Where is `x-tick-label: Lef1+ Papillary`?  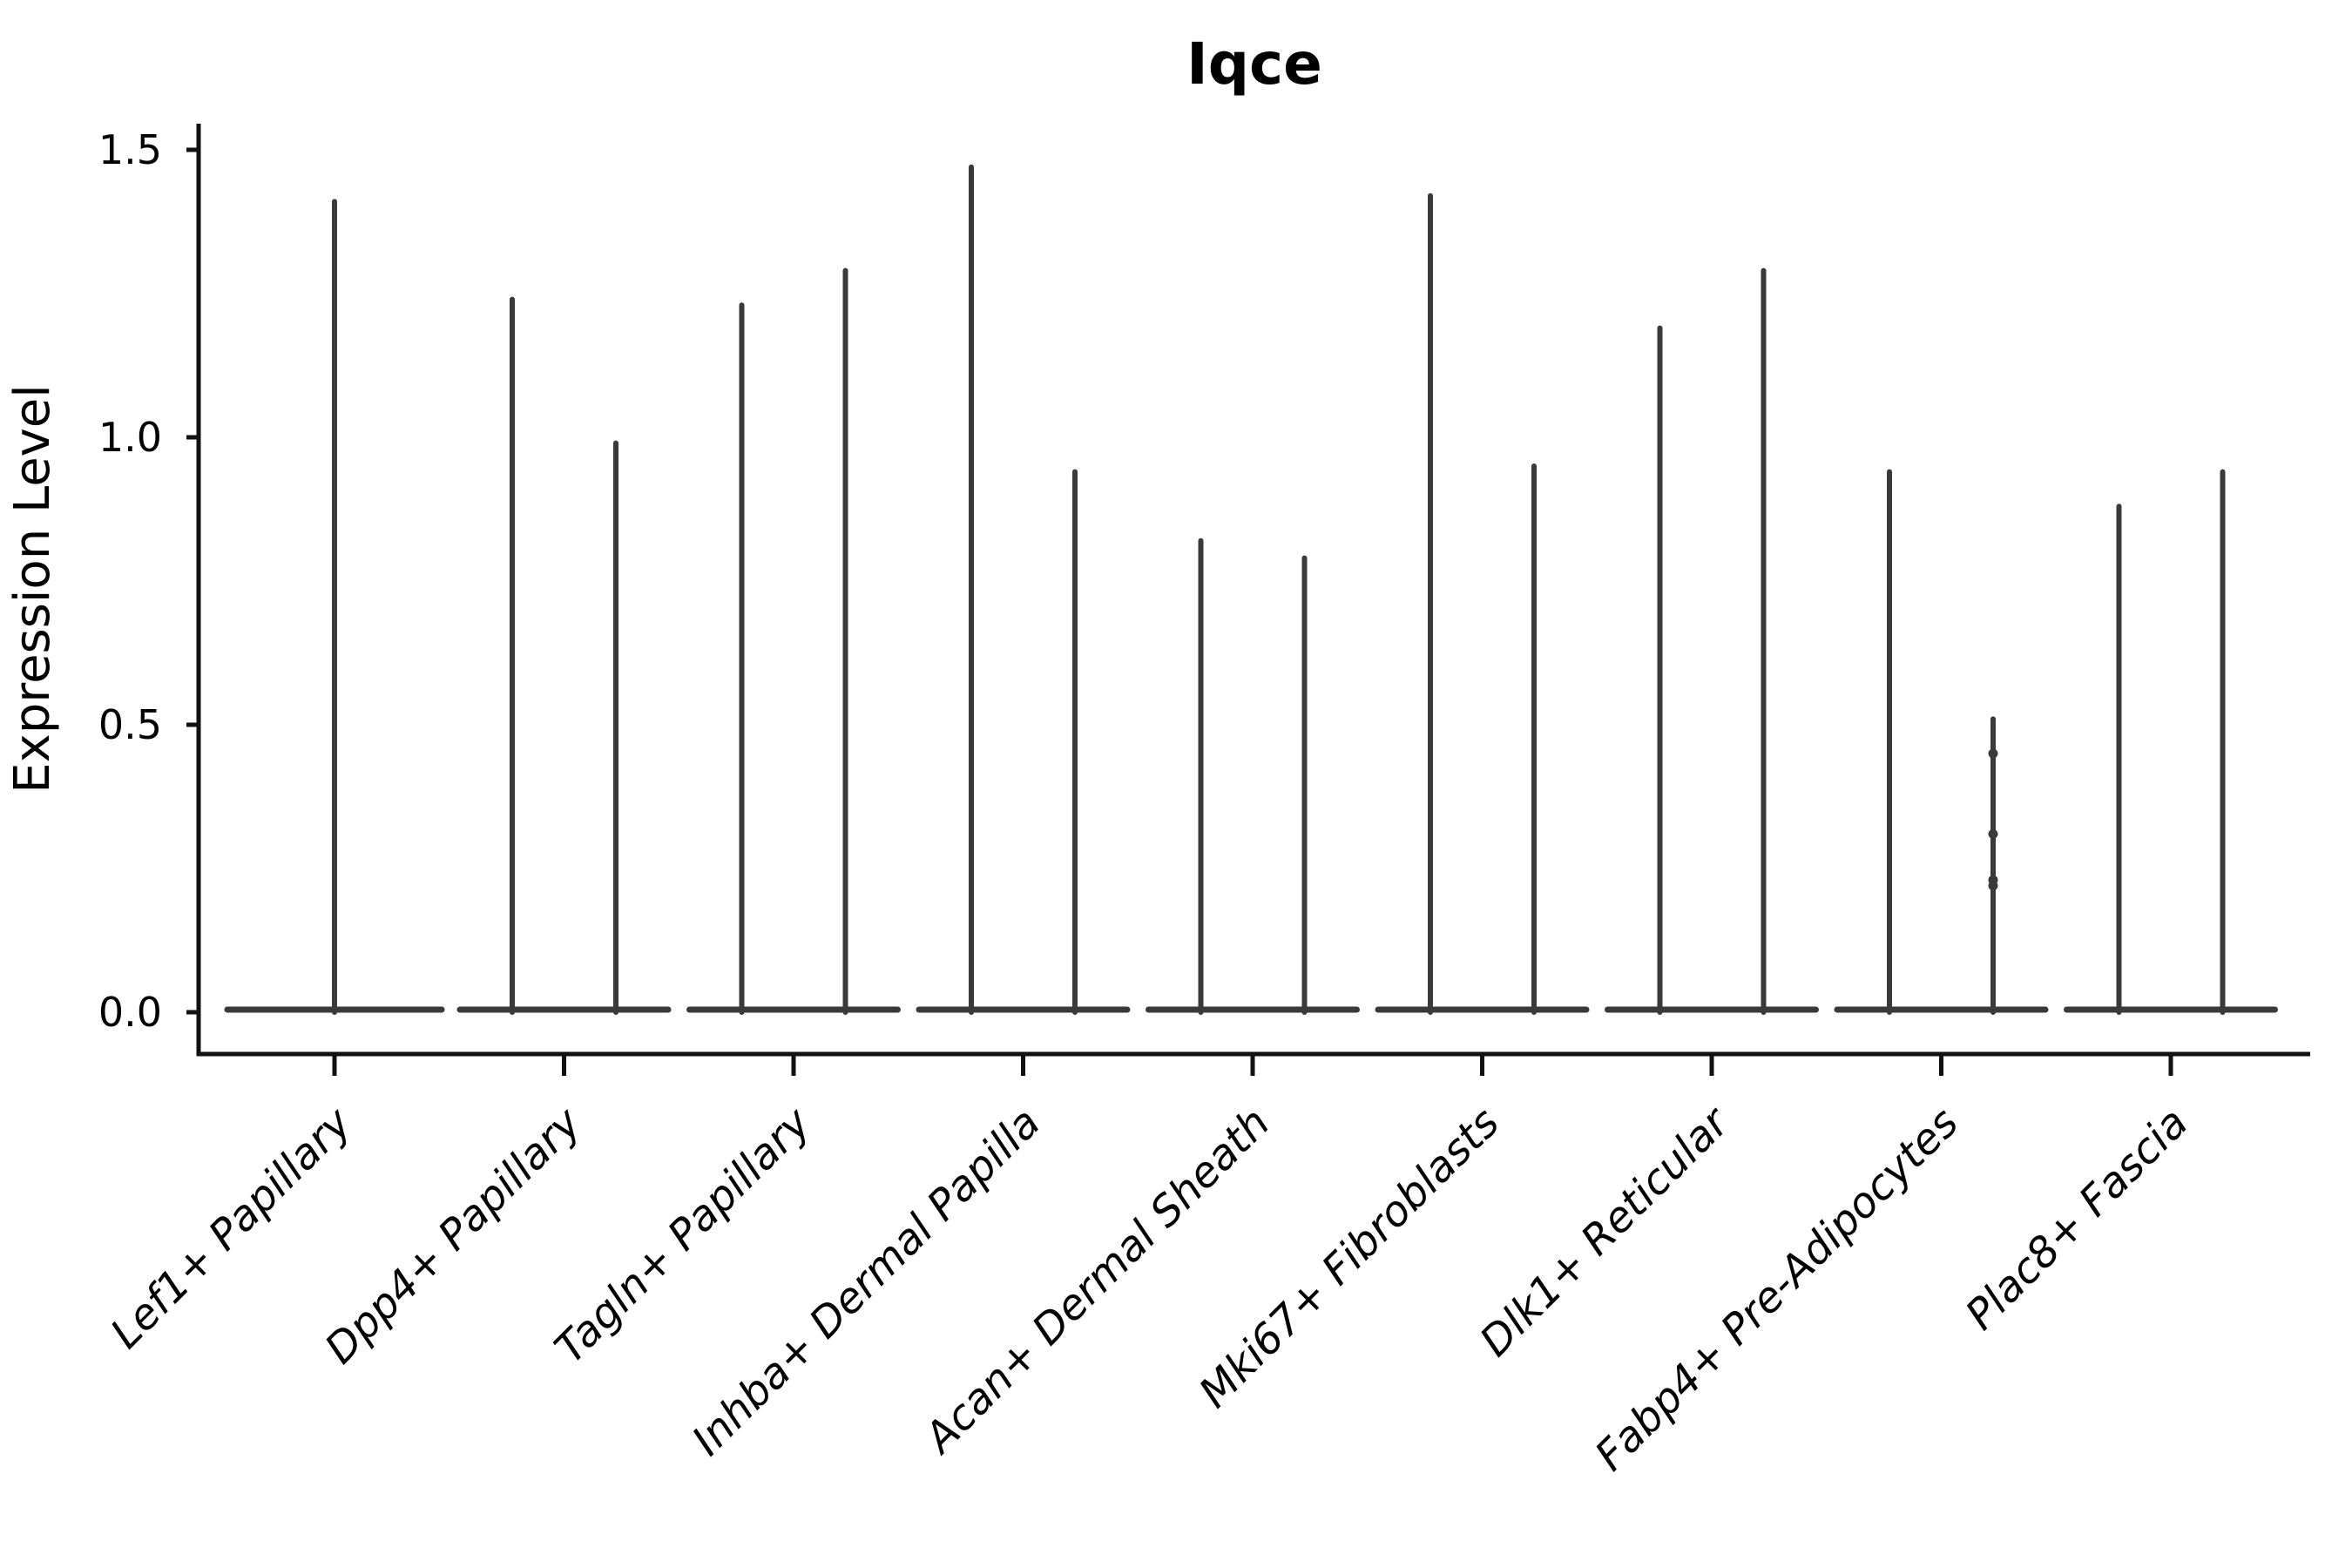 x-tick-label: Lef1+ Papillary is located at coordinates (231, 1228).